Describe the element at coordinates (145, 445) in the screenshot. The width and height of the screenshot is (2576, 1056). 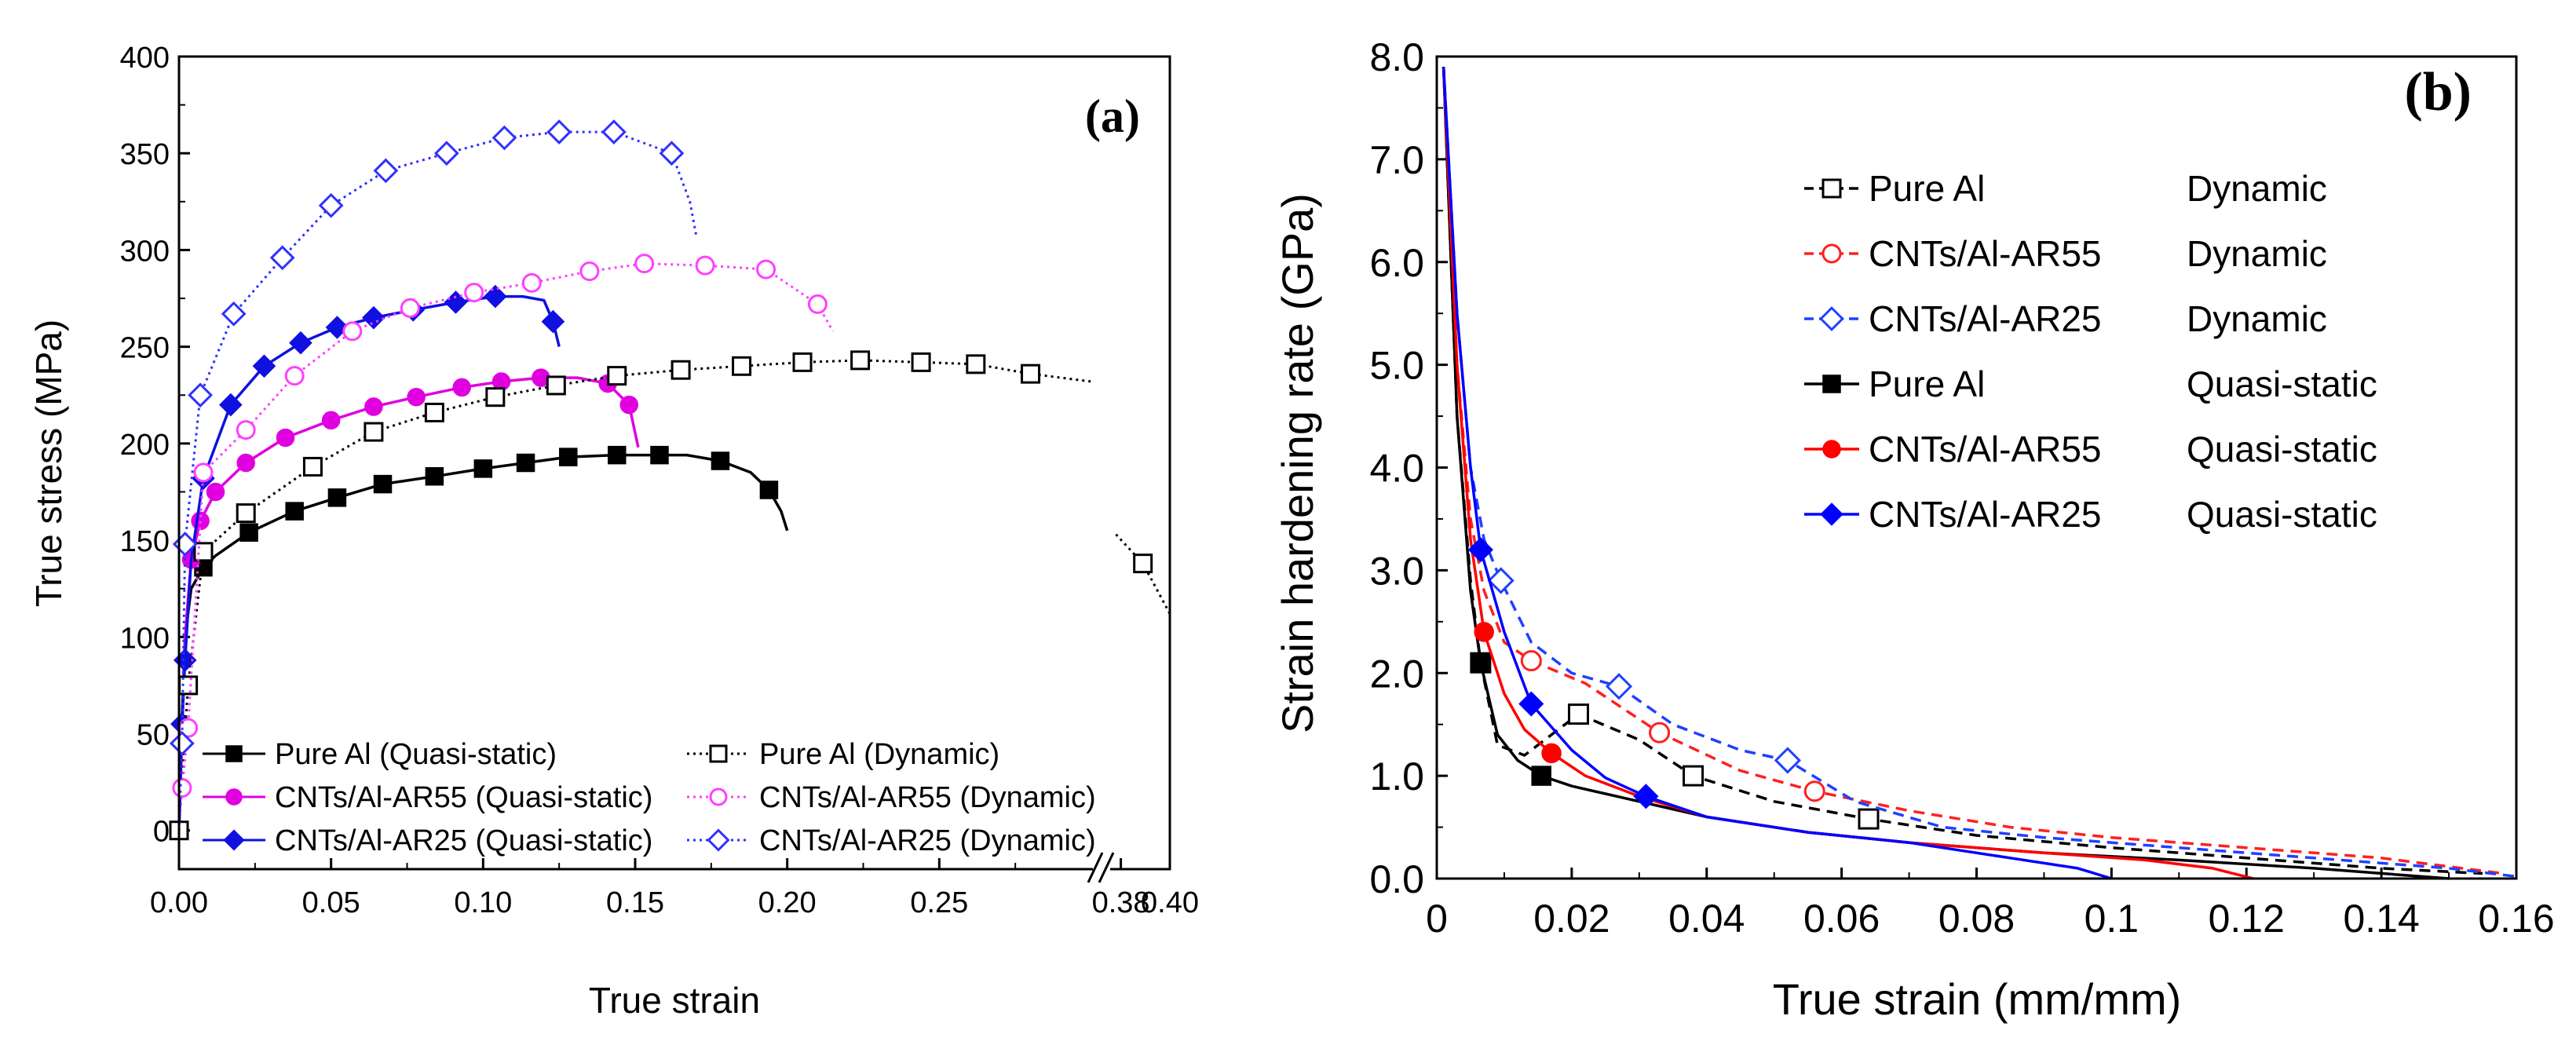
I see `y-tick-label: 200` at that location.